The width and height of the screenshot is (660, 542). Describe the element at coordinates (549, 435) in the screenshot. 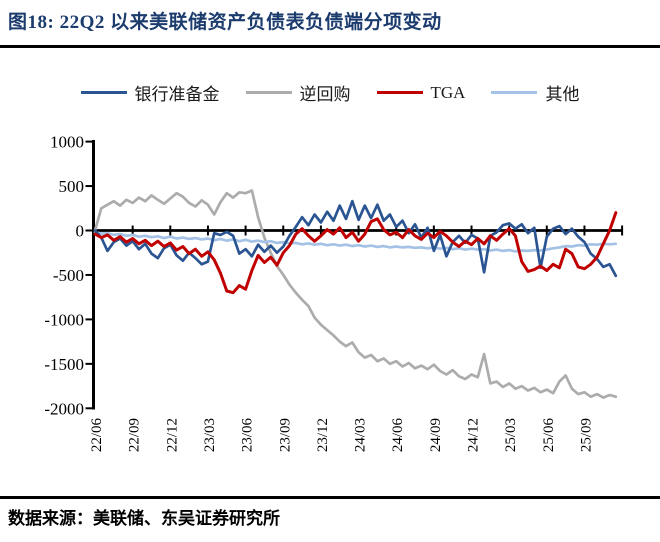

I see `x-axis-label: 25/06` at that location.